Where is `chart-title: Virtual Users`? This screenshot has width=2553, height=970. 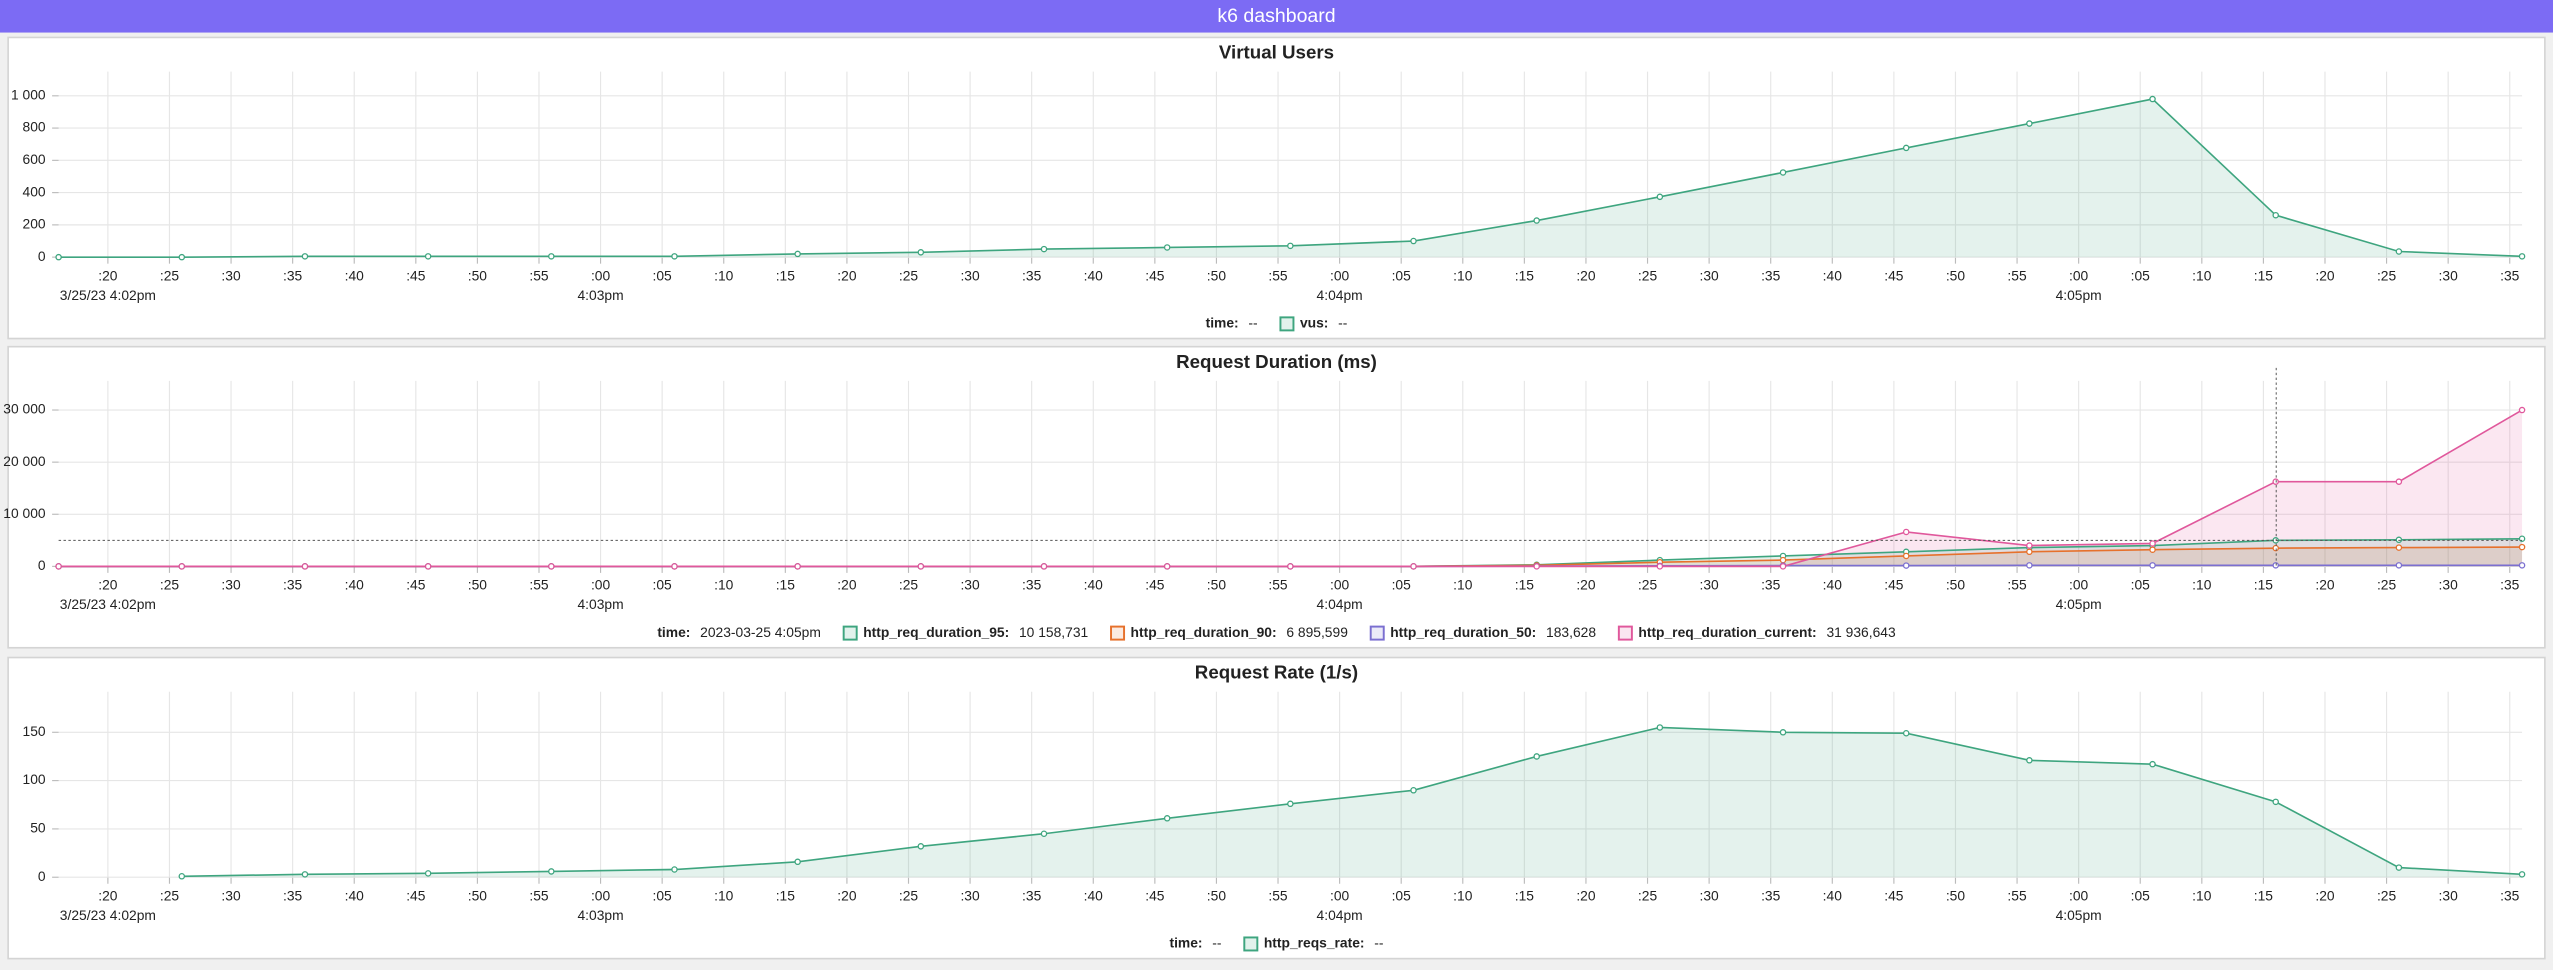 chart-title: Virtual Users is located at coordinates (1276, 52).